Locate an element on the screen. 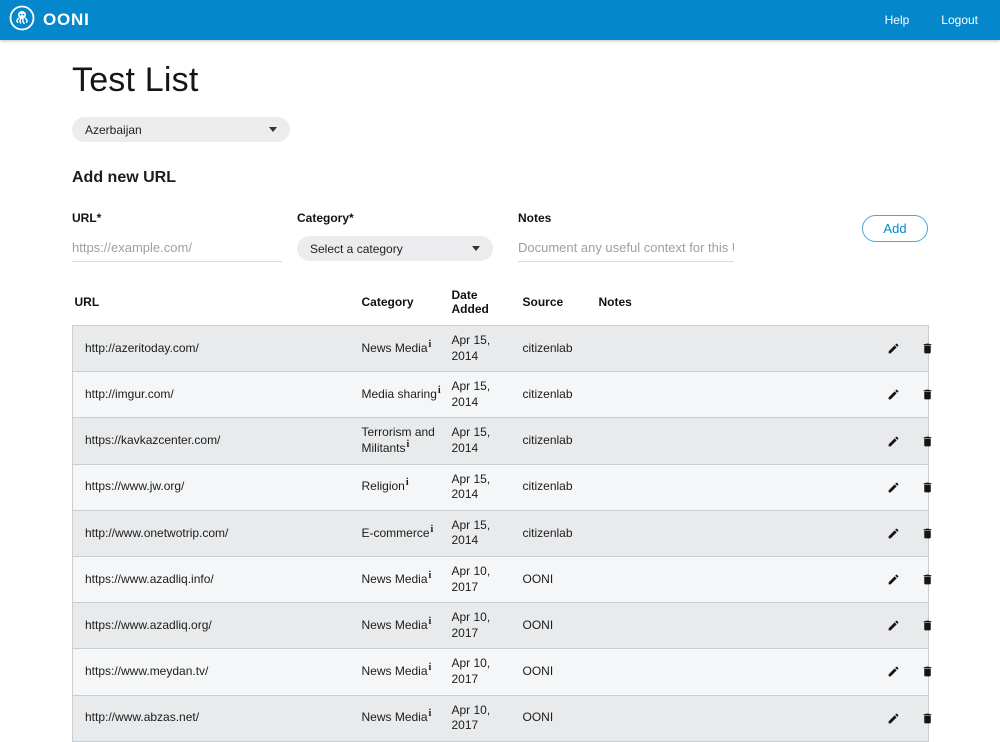 The width and height of the screenshot is (1000, 742). notes-label: Notes is located at coordinates (535, 218).